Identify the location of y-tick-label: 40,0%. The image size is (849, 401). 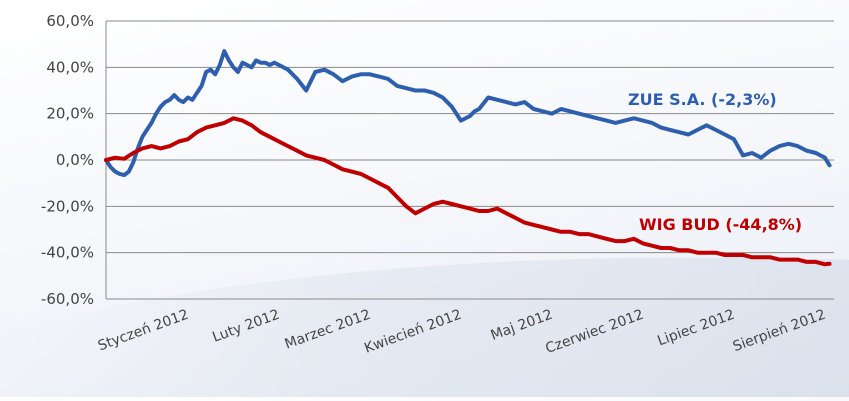
(70, 67).